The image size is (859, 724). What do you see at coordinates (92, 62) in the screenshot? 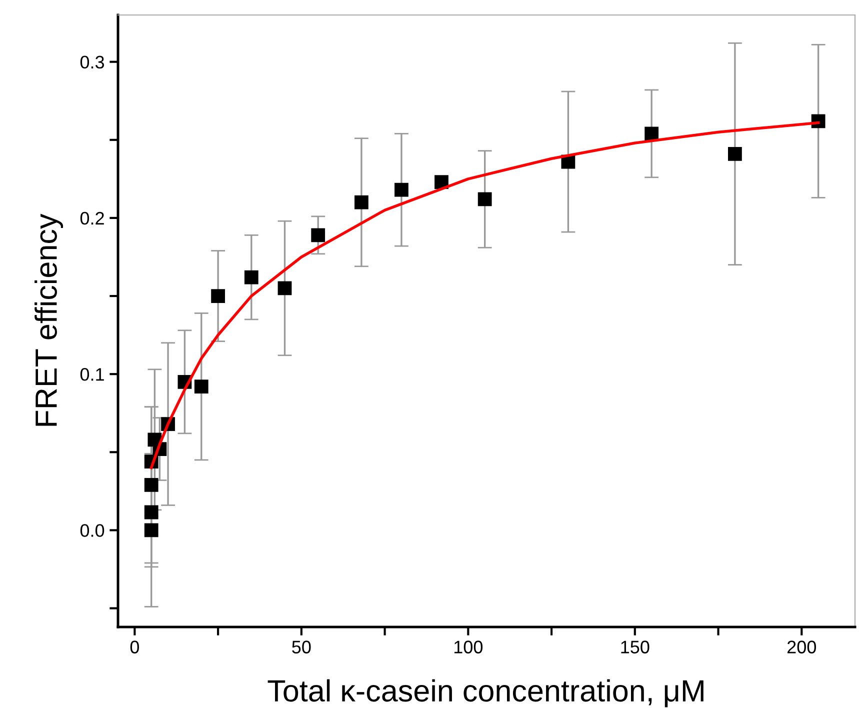
I see `y-tick-label: 0.3` at bounding box center [92, 62].